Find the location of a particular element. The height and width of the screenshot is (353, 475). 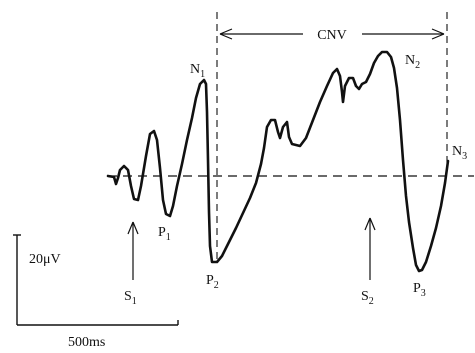

s1-label: S1 is located at coordinates (130, 298).